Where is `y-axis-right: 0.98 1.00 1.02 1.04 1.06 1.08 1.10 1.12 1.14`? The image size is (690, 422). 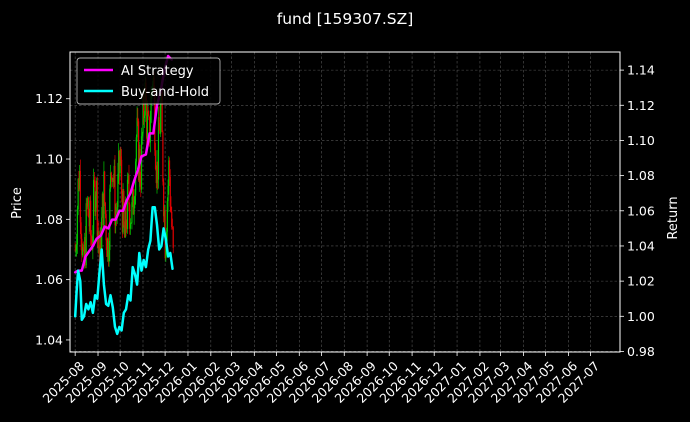 y-axis-right: 0.98 1.00 1.02 1.04 1.06 1.08 1.10 1.12 1.14 is located at coordinates (637, 211).